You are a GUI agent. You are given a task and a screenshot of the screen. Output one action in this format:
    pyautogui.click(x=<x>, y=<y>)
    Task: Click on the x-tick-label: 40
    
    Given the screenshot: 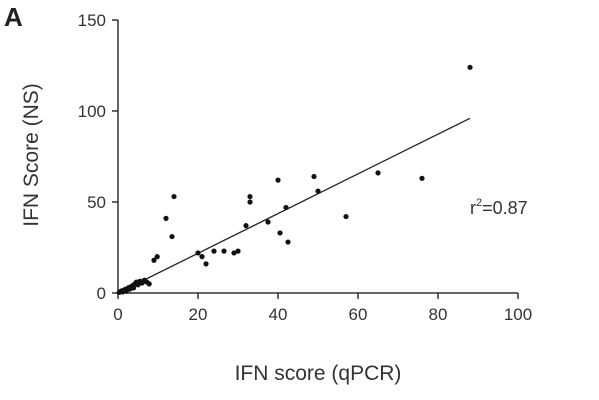 What is the action you would take?
    pyautogui.click(x=278, y=314)
    